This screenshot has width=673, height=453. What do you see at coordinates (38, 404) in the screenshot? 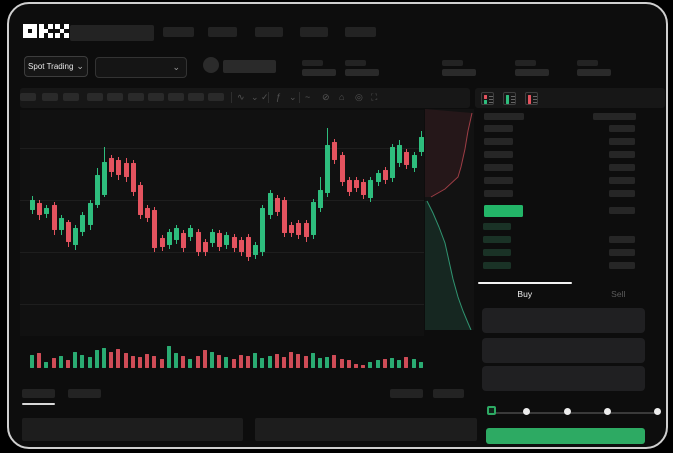
I see `bottom-tab-underline` at bounding box center [38, 404].